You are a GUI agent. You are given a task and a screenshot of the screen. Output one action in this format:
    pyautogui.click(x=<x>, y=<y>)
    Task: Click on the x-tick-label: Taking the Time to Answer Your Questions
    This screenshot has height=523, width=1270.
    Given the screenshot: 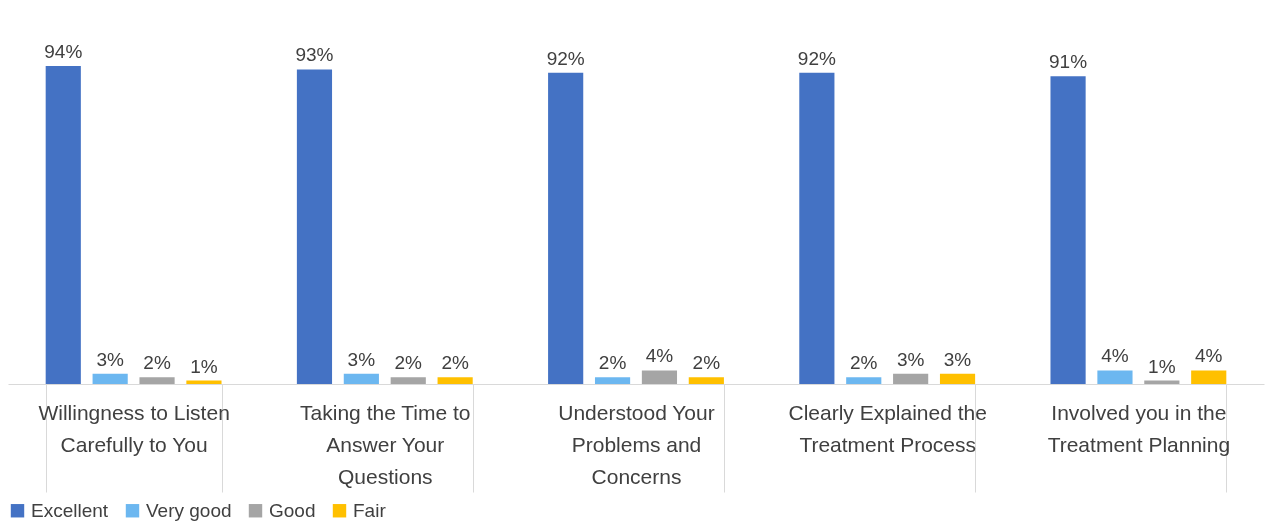 What is the action you would take?
    pyautogui.click(x=385, y=444)
    